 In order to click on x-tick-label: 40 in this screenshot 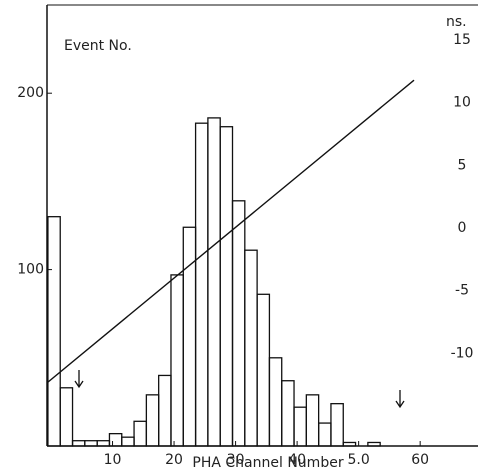, I will do `click(297, 460)`.